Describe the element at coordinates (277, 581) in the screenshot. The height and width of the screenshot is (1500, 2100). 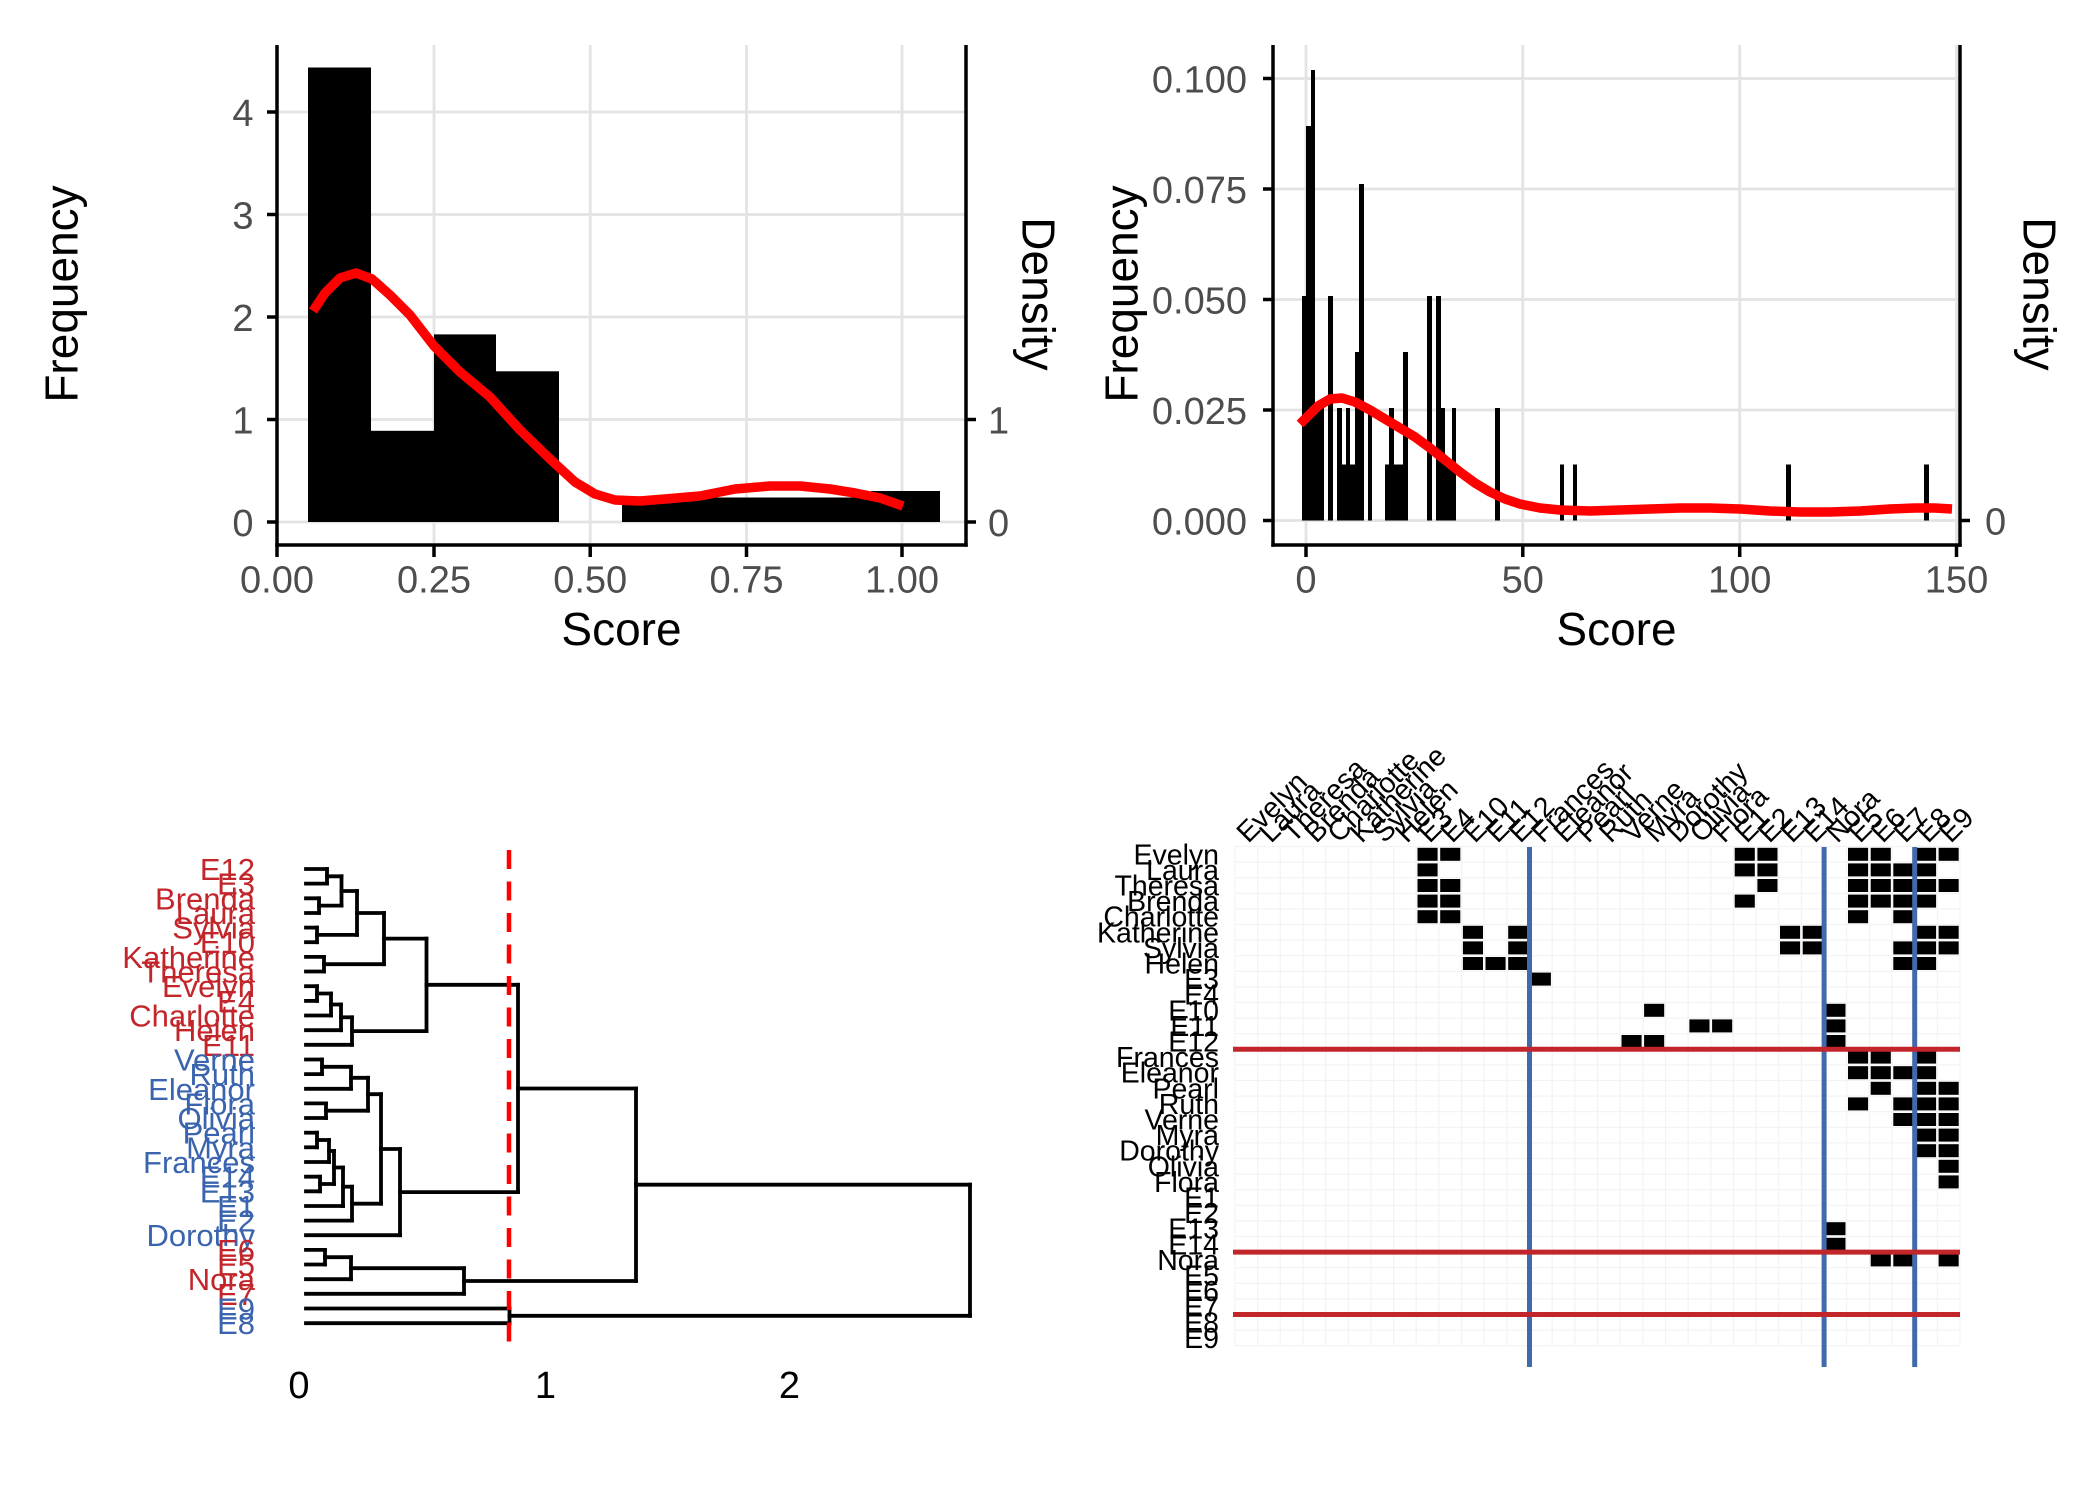
I see `svg-text: 0.00` at that location.